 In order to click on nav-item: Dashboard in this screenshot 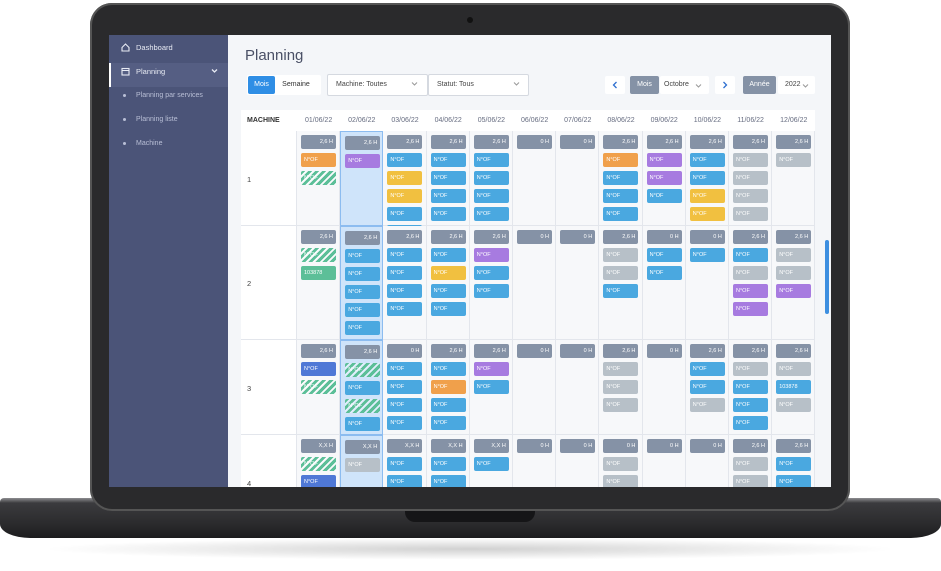, I will do `click(154, 47)`.